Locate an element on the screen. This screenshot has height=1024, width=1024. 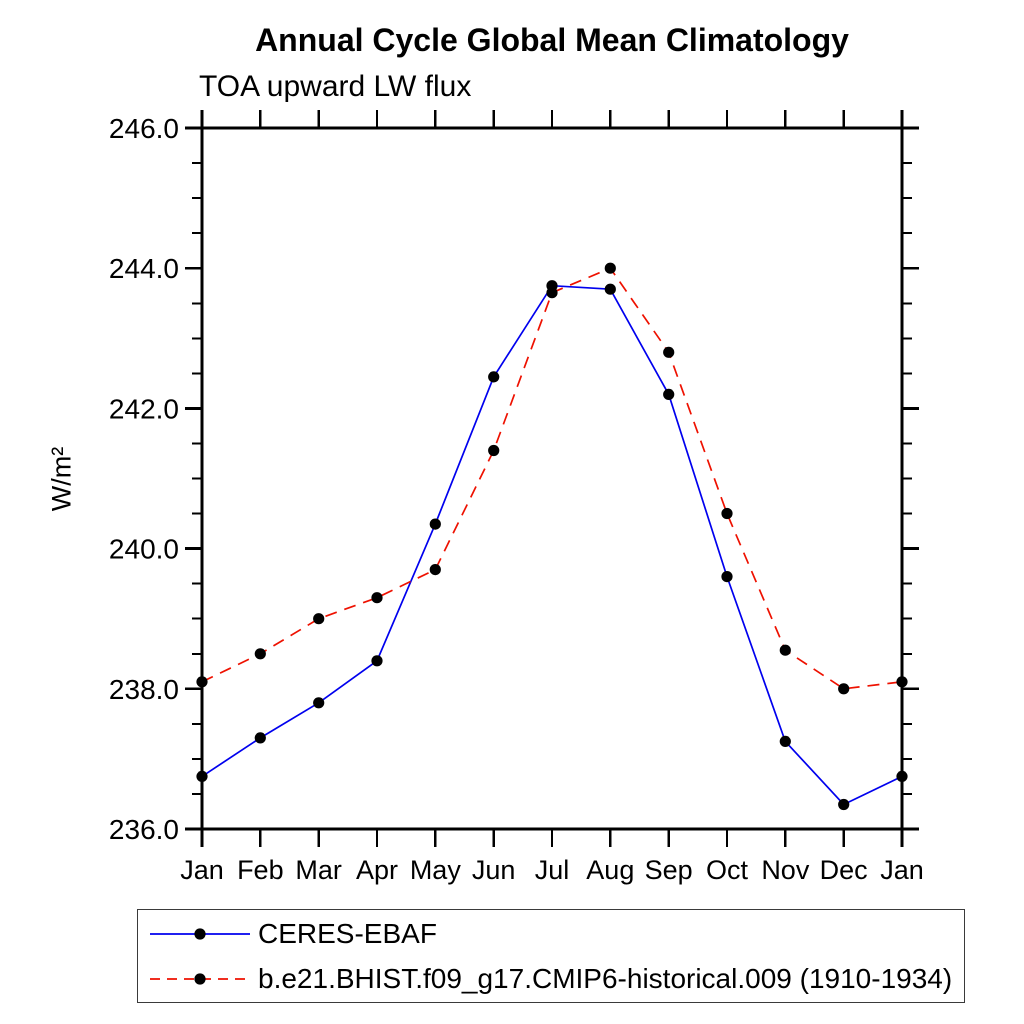
svg-text: Jun is located at coordinates (494, 870).